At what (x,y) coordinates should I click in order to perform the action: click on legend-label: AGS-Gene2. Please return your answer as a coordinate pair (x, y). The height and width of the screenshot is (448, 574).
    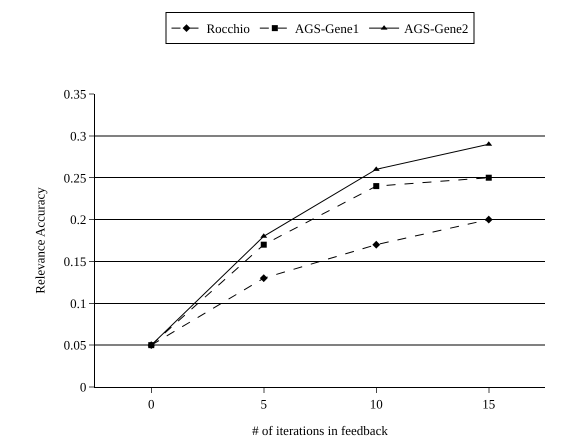
    Looking at the image, I should click on (436, 28).